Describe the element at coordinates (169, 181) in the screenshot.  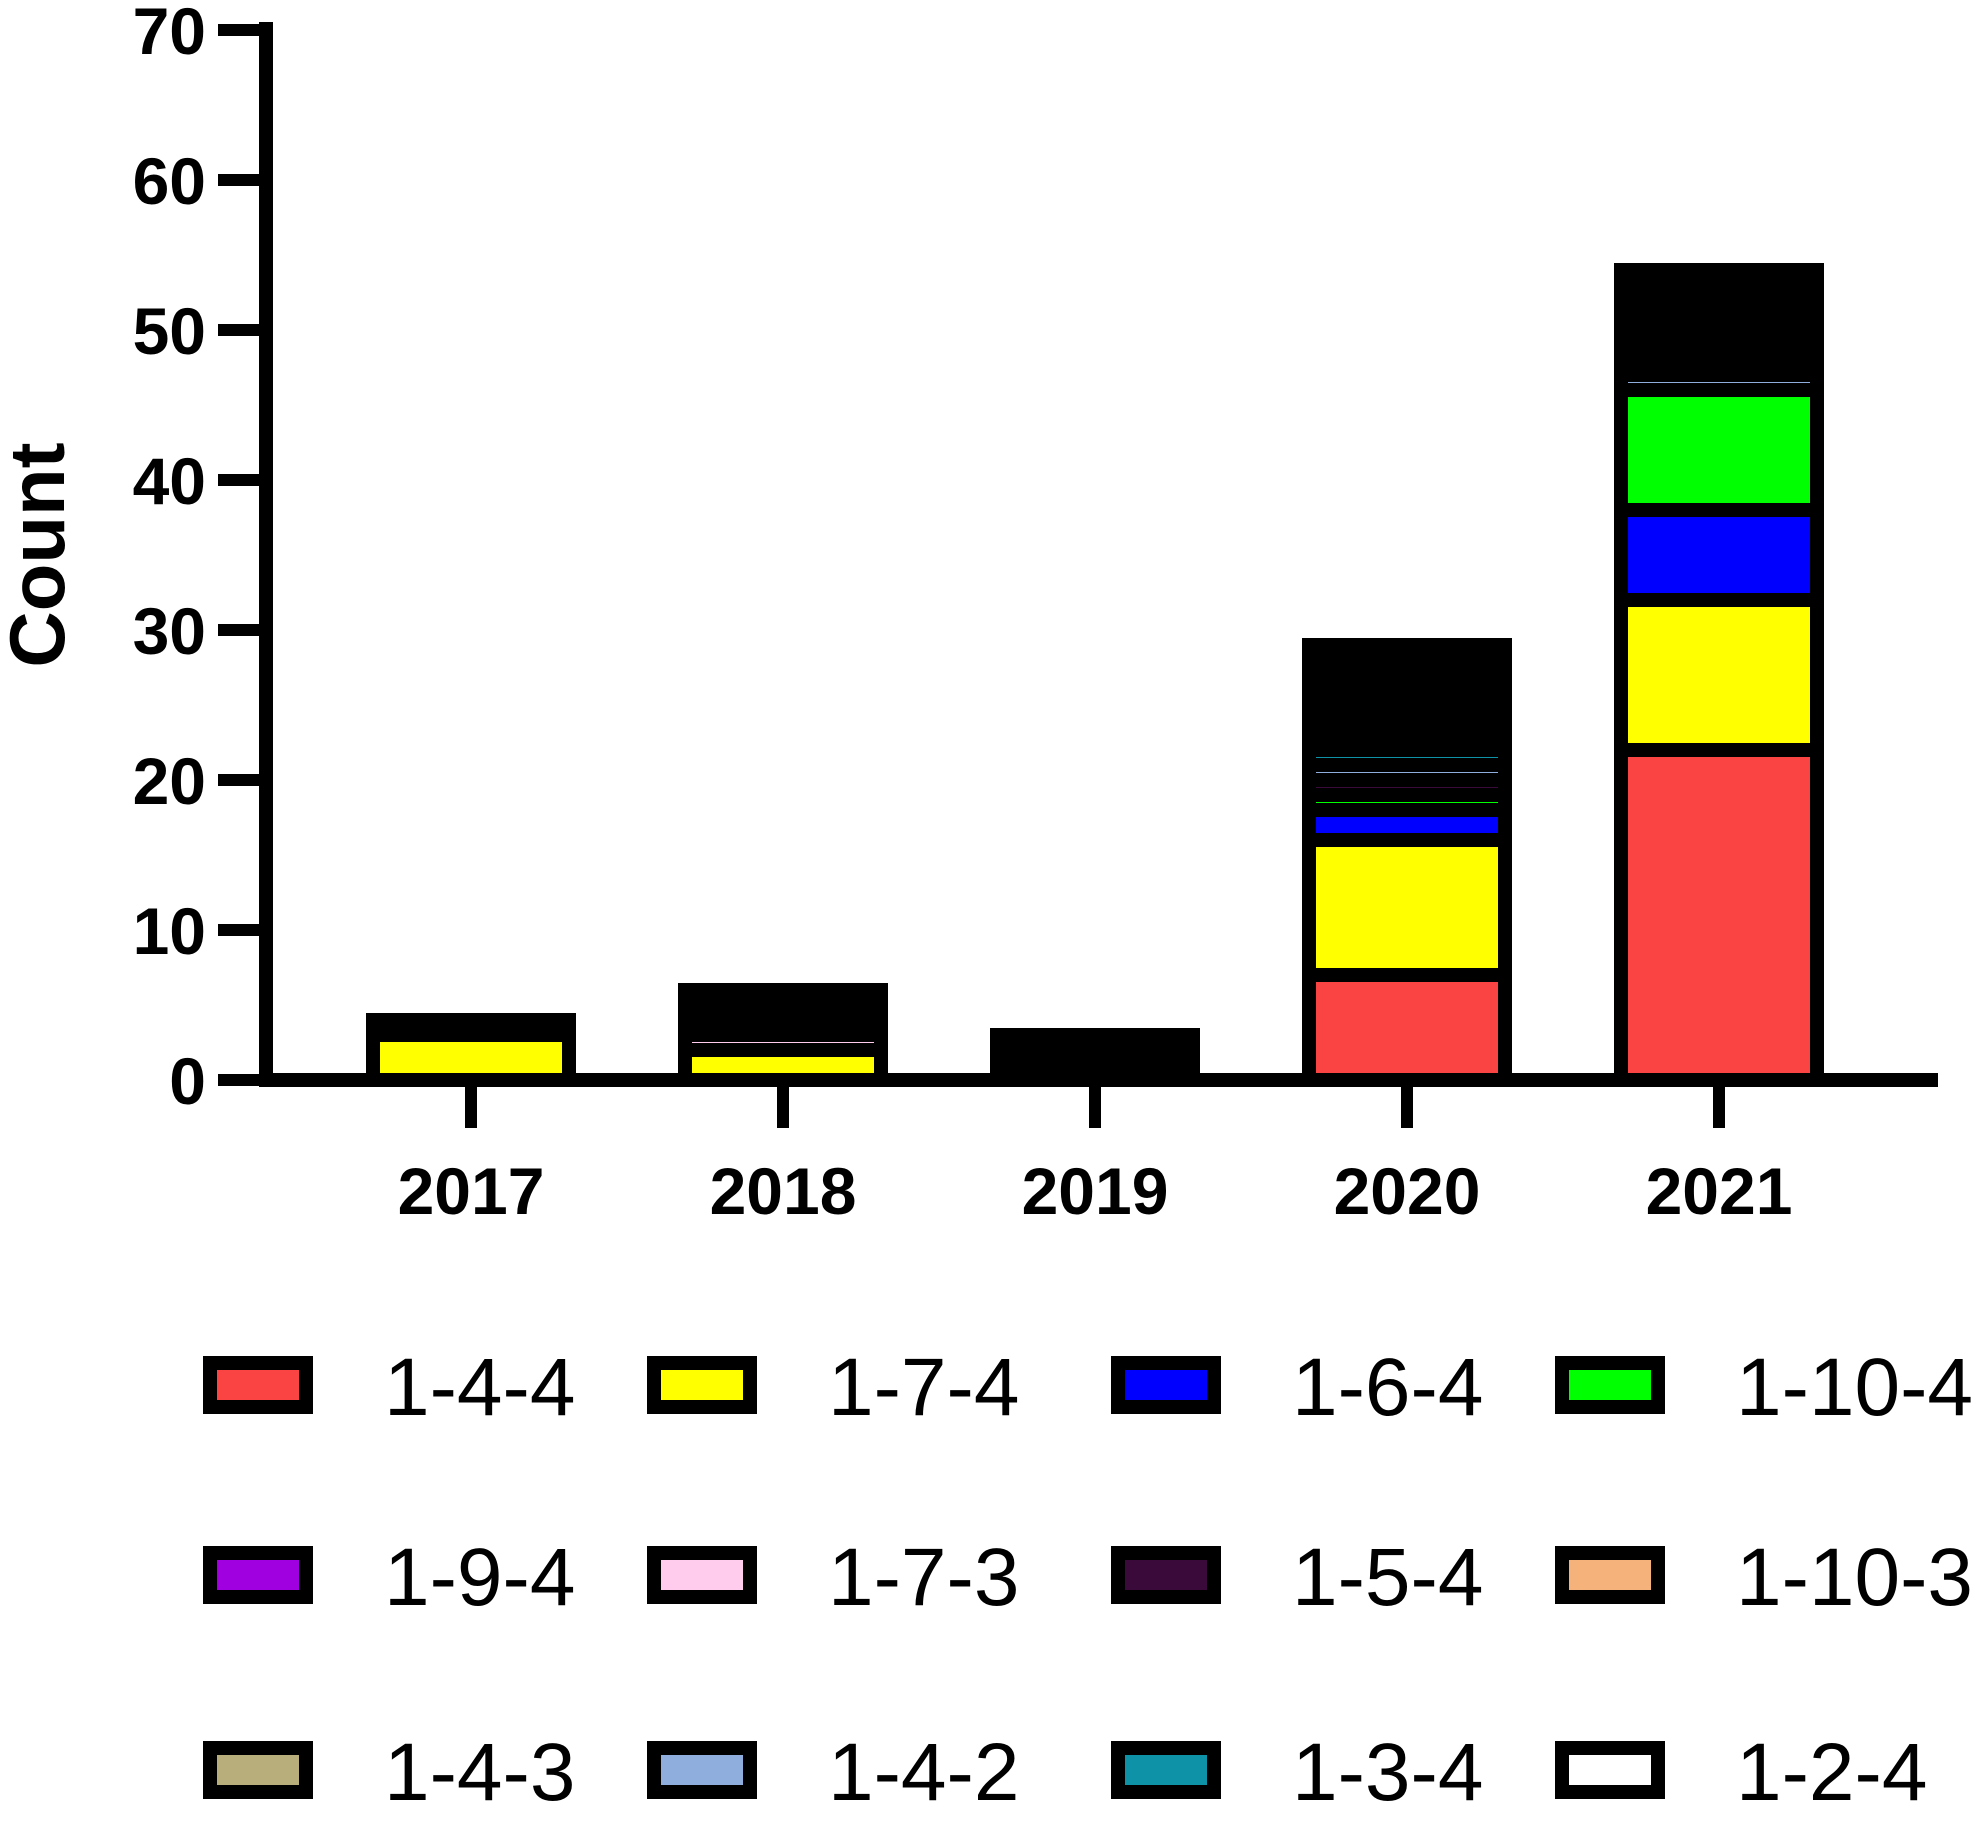
I see `y-tick-label-60: 60` at that location.